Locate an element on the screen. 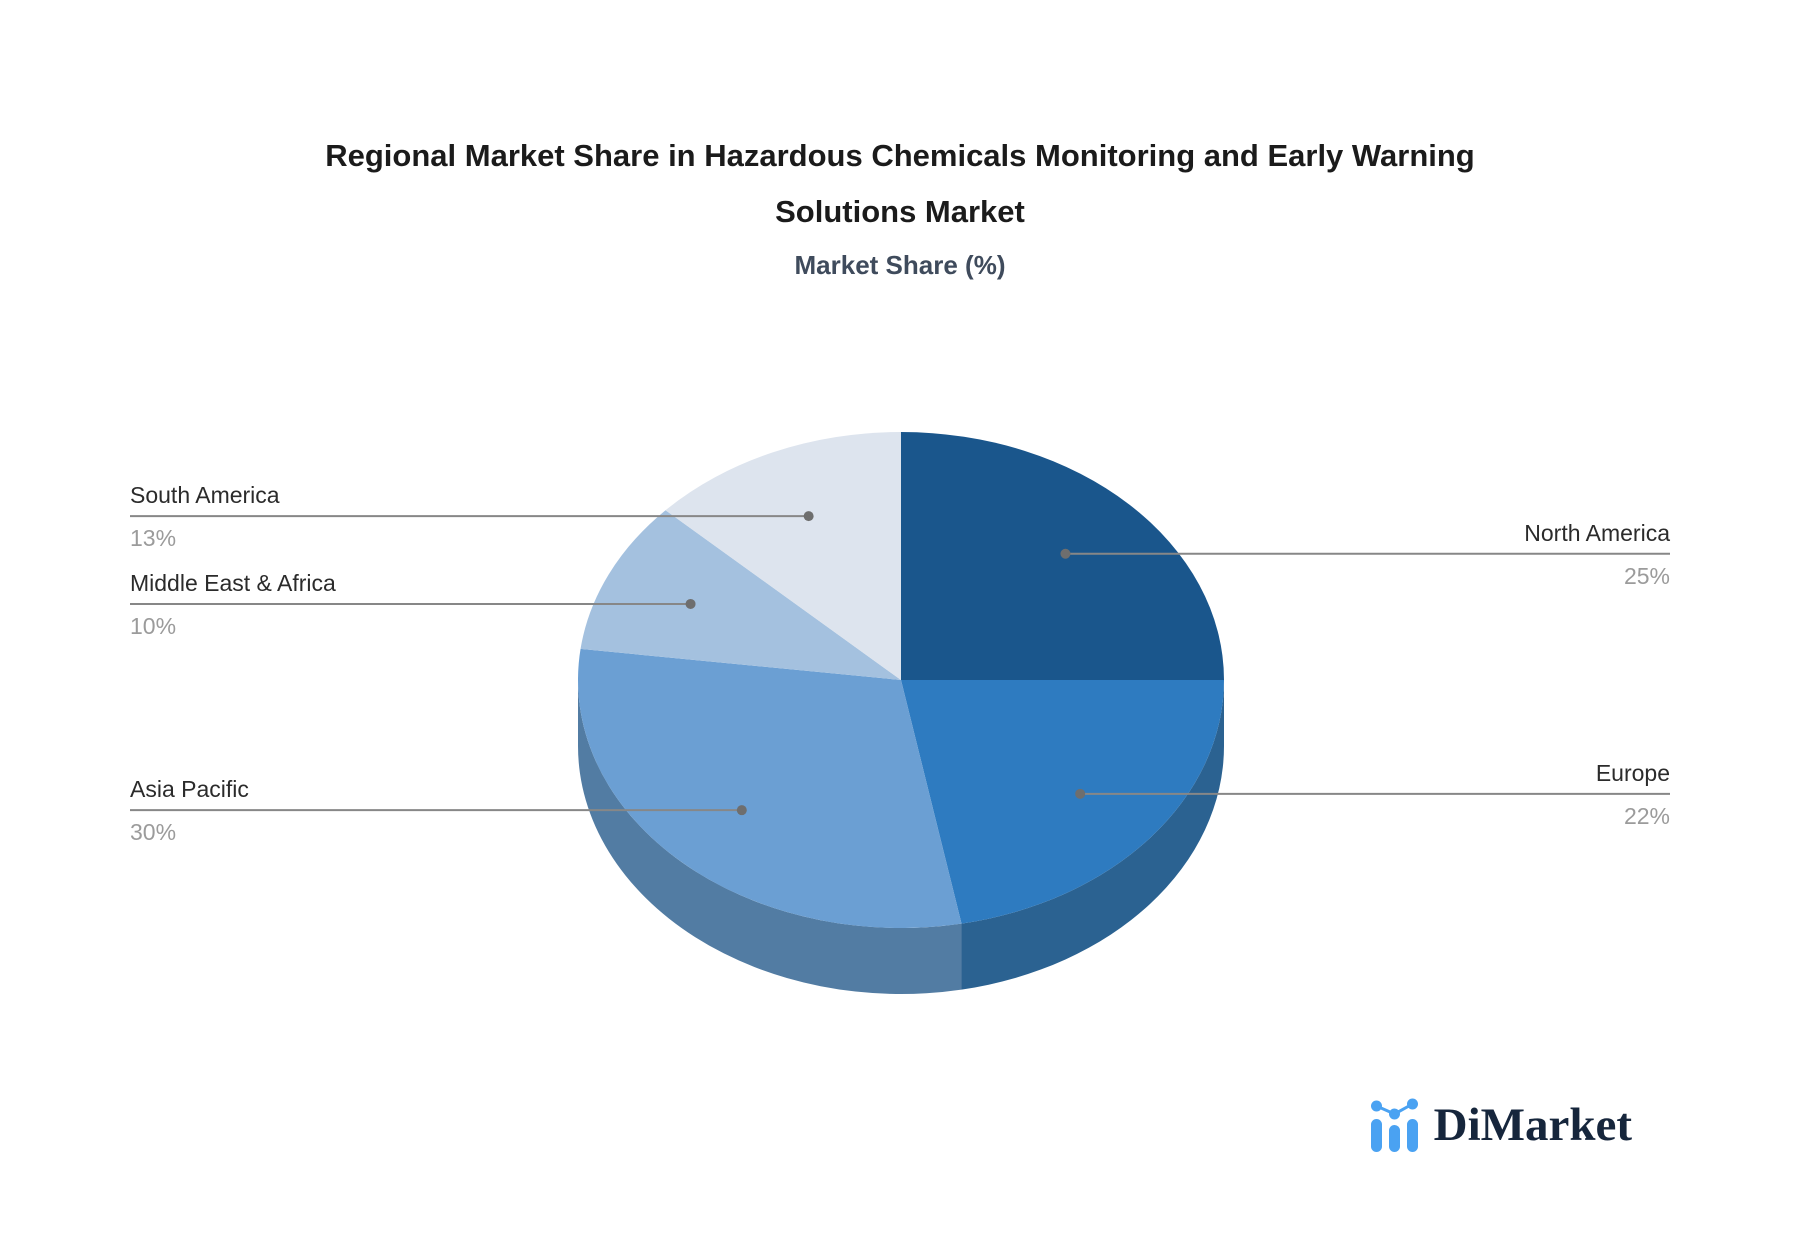 The image size is (1800, 1252). slice-value-middle-east-africa: 10% is located at coordinates (153, 625).